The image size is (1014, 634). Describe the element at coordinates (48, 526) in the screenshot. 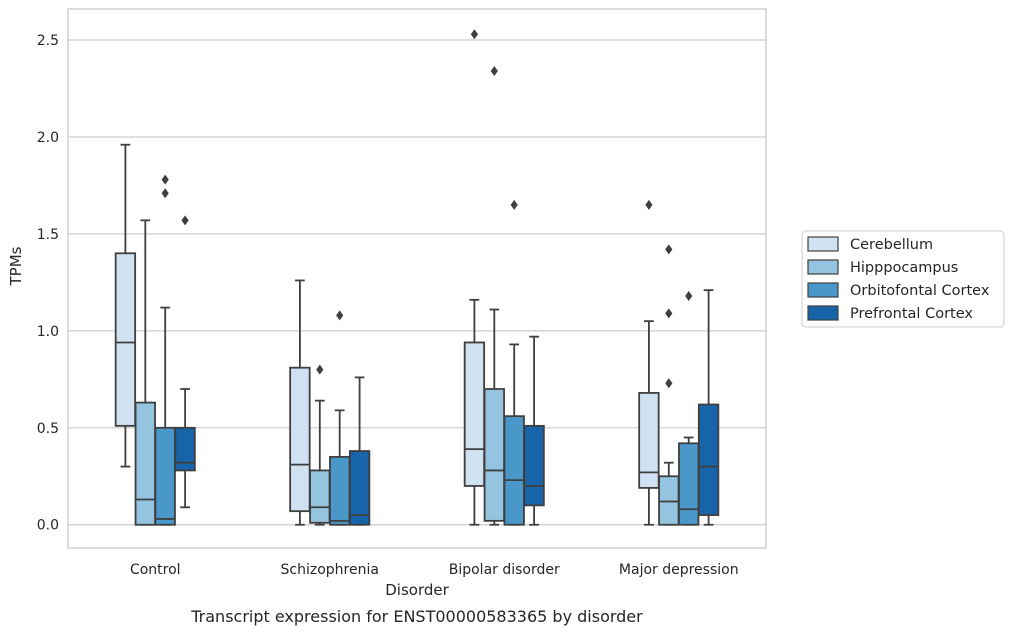

I see `y-tick-label: 0.0` at that location.